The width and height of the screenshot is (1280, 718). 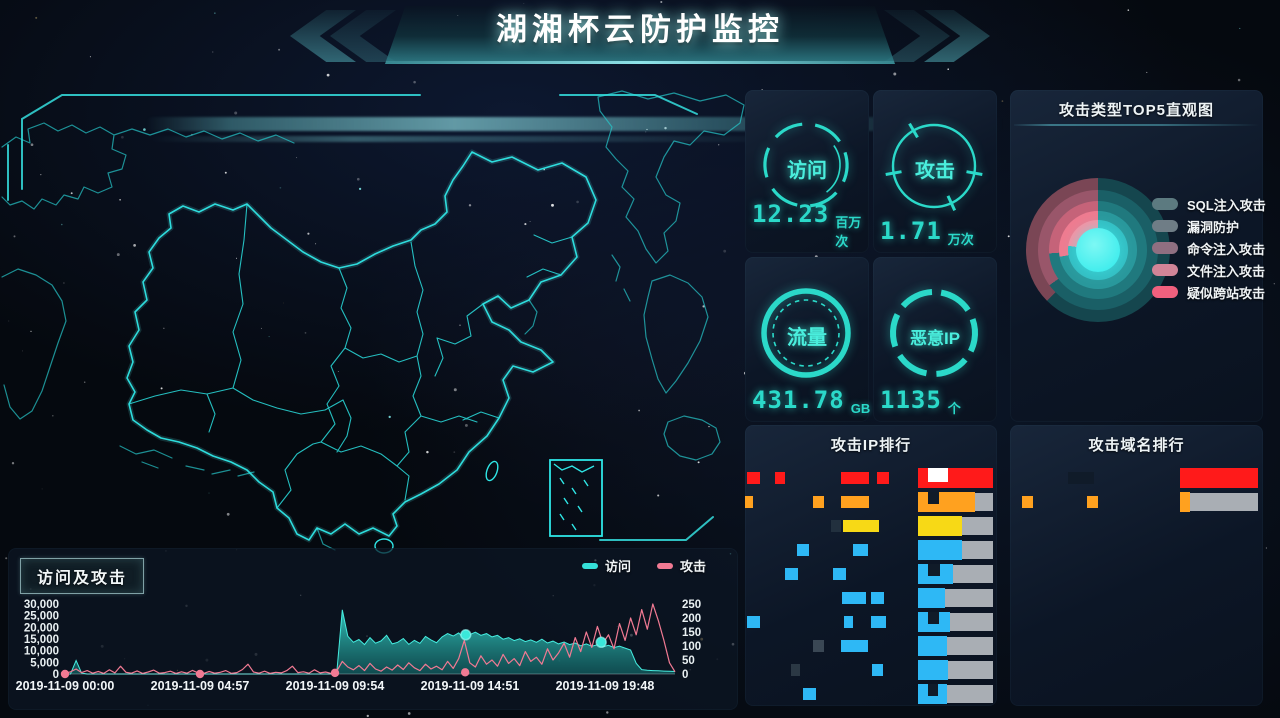 What do you see at coordinates (1138, 256) in the screenshot?
I see `panel-attack-type-top5: 攻击类型TOP5直观图 SQL注入攻击 漏洞防护 命令注入攻击 文件注入攻击` at bounding box center [1138, 256].